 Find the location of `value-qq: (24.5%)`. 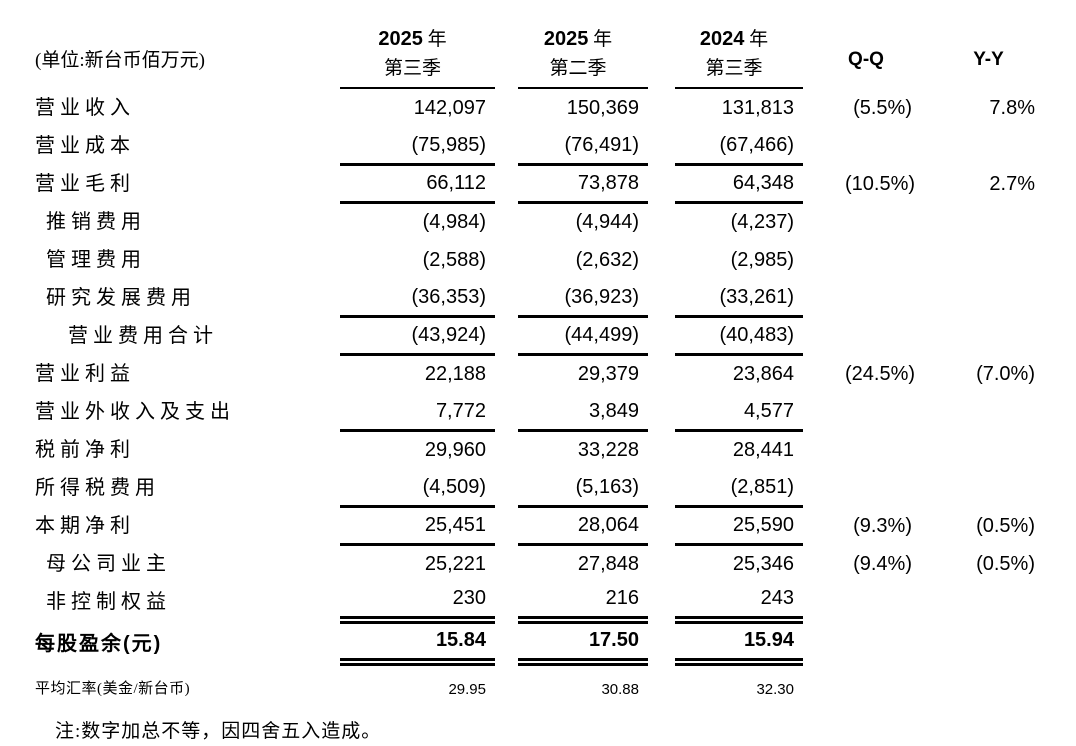

value-qq: (24.5%) is located at coordinates (880, 374).